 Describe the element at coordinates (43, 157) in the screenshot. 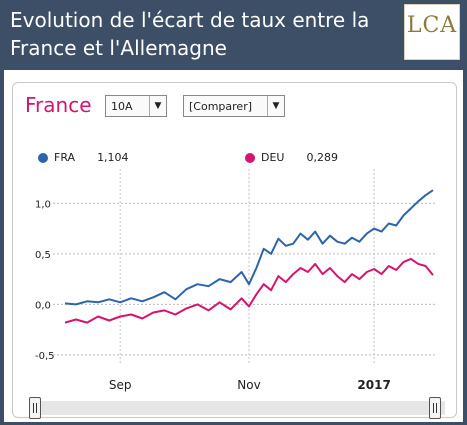

I see `fra-dot-icon` at that location.